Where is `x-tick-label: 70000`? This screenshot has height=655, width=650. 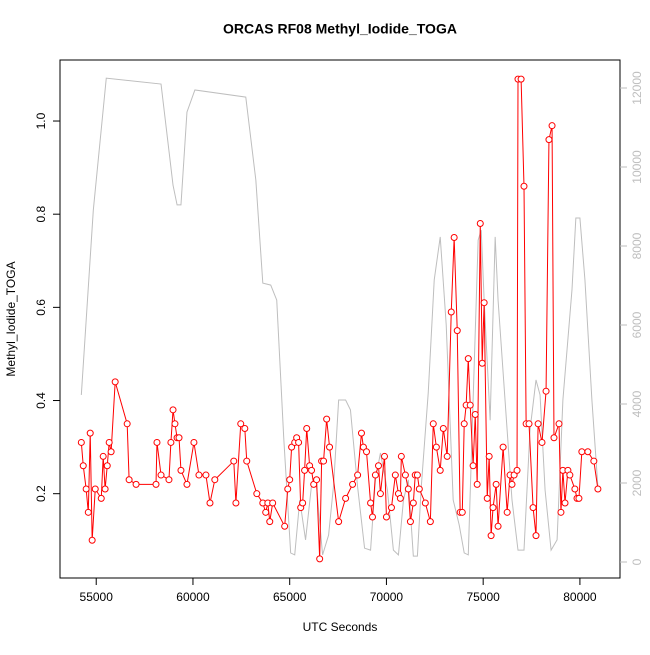
x-tick-label: 70000 is located at coordinates (387, 597).